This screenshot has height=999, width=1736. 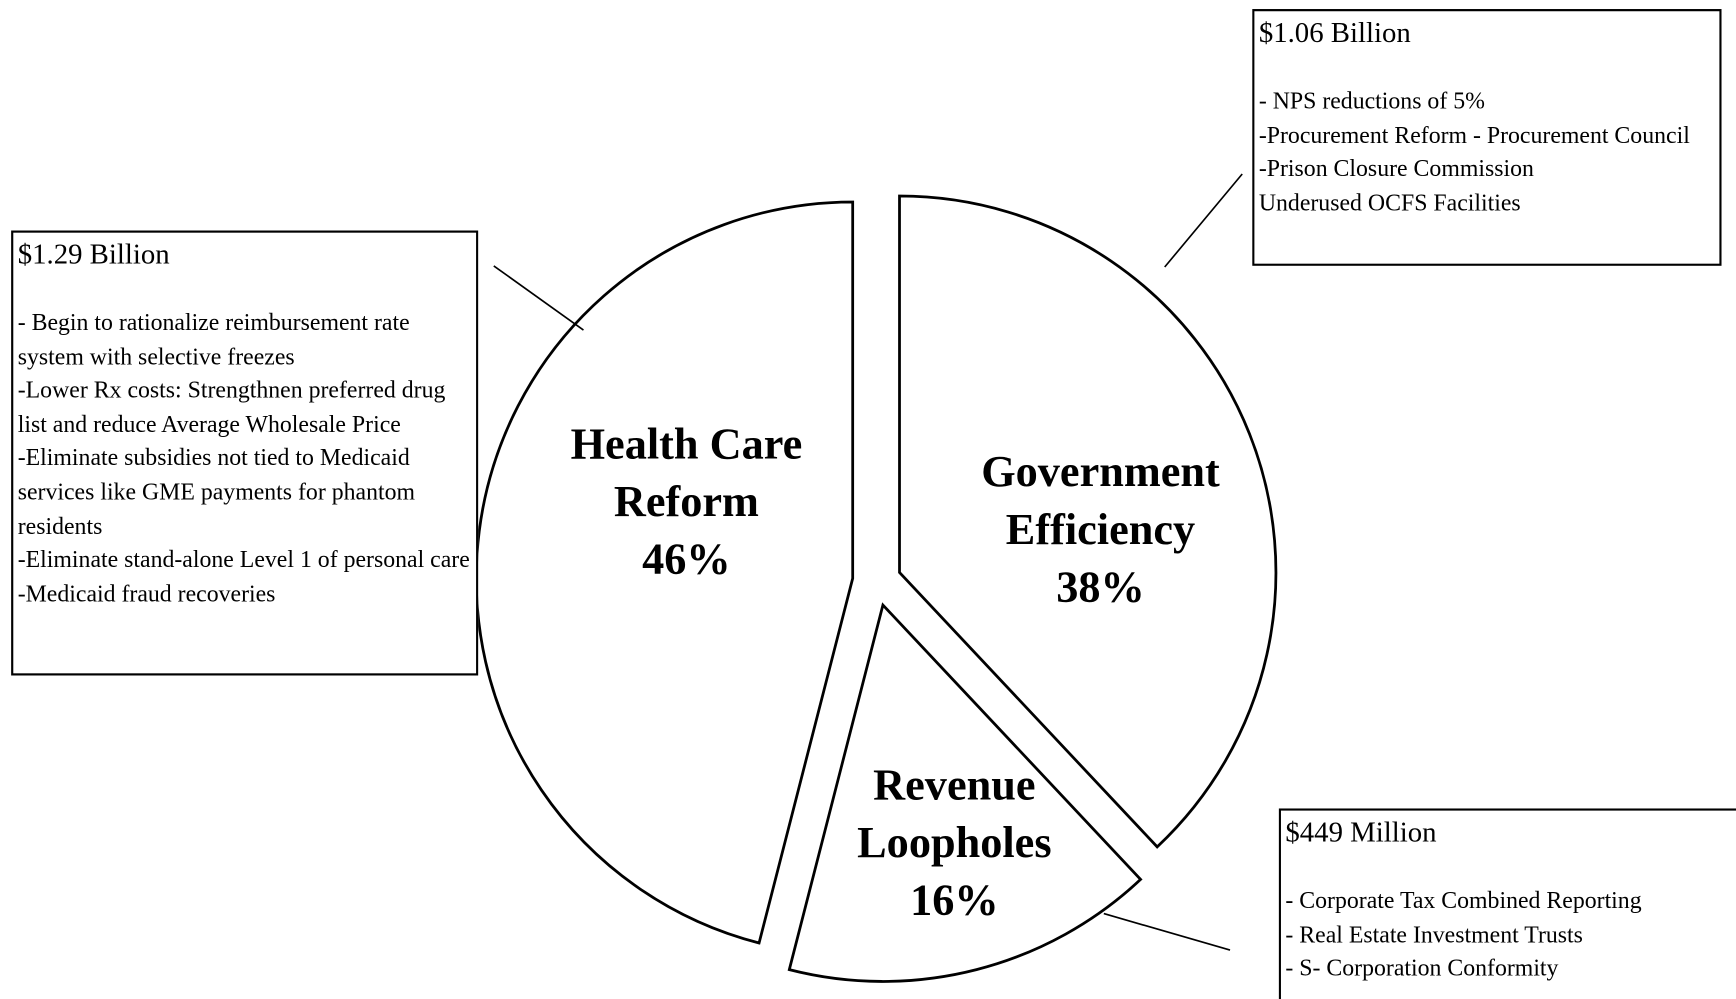 What do you see at coordinates (1100, 500) in the screenshot?
I see `slice-name: Government Efficiency` at bounding box center [1100, 500].